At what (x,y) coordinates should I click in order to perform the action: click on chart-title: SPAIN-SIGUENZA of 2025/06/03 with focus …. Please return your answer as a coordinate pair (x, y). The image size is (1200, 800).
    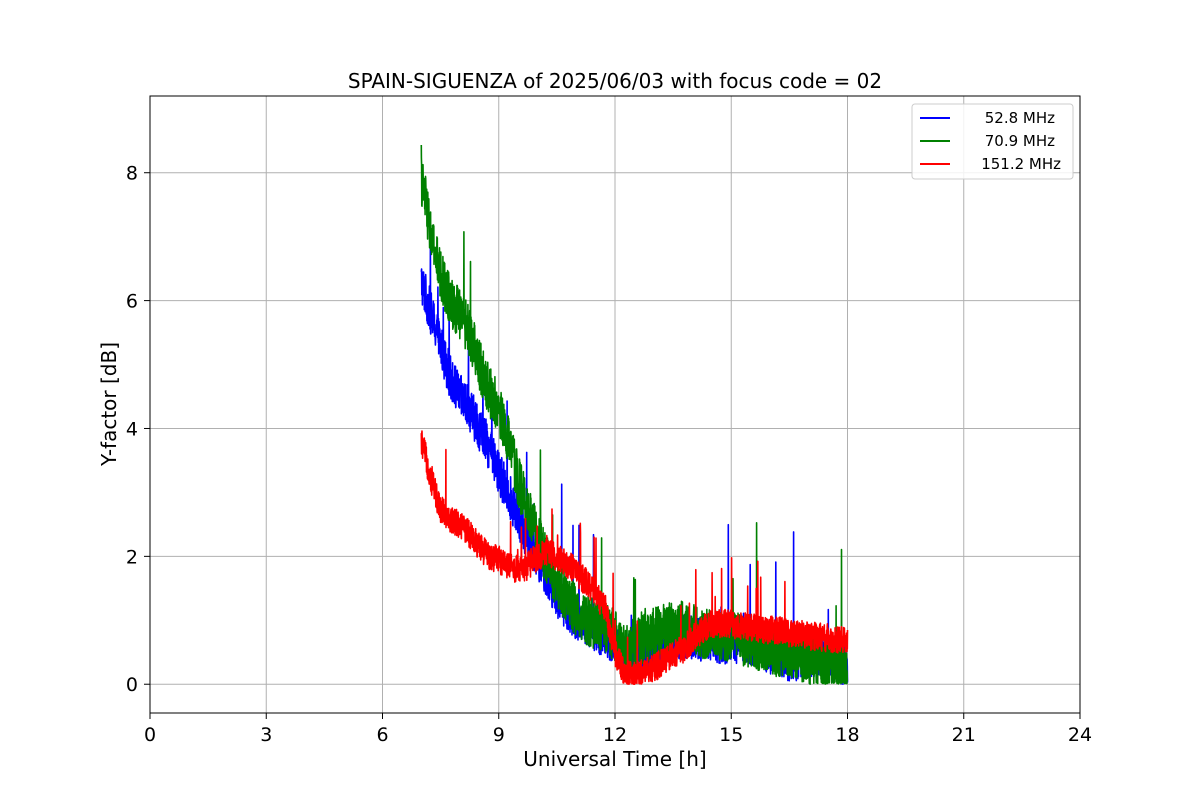
    Looking at the image, I should click on (615, 81).